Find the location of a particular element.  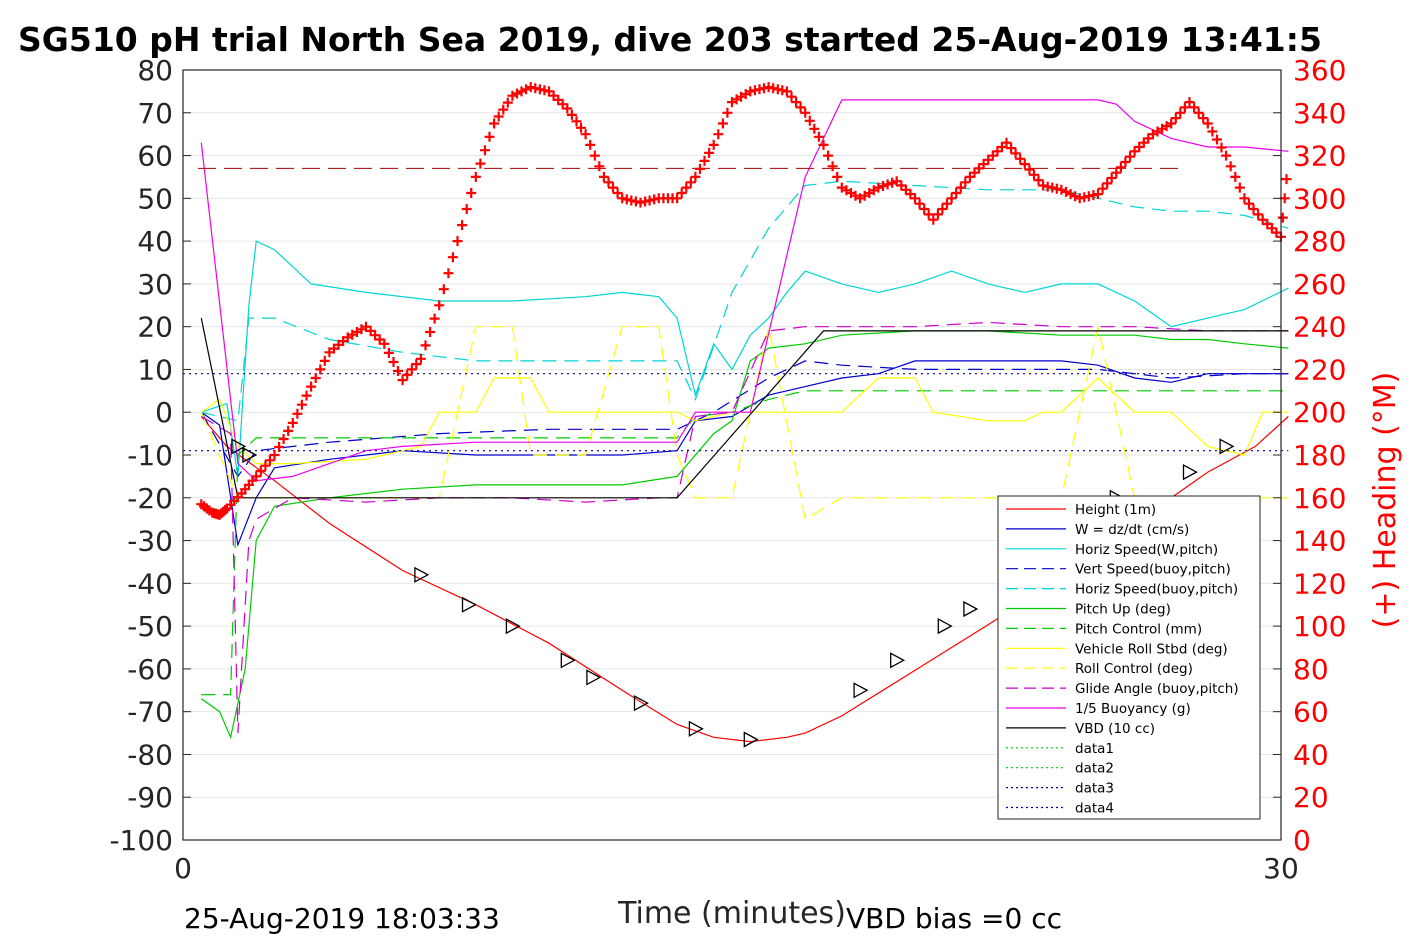

x-tick-label: 30 is located at coordinates (1281, 868).